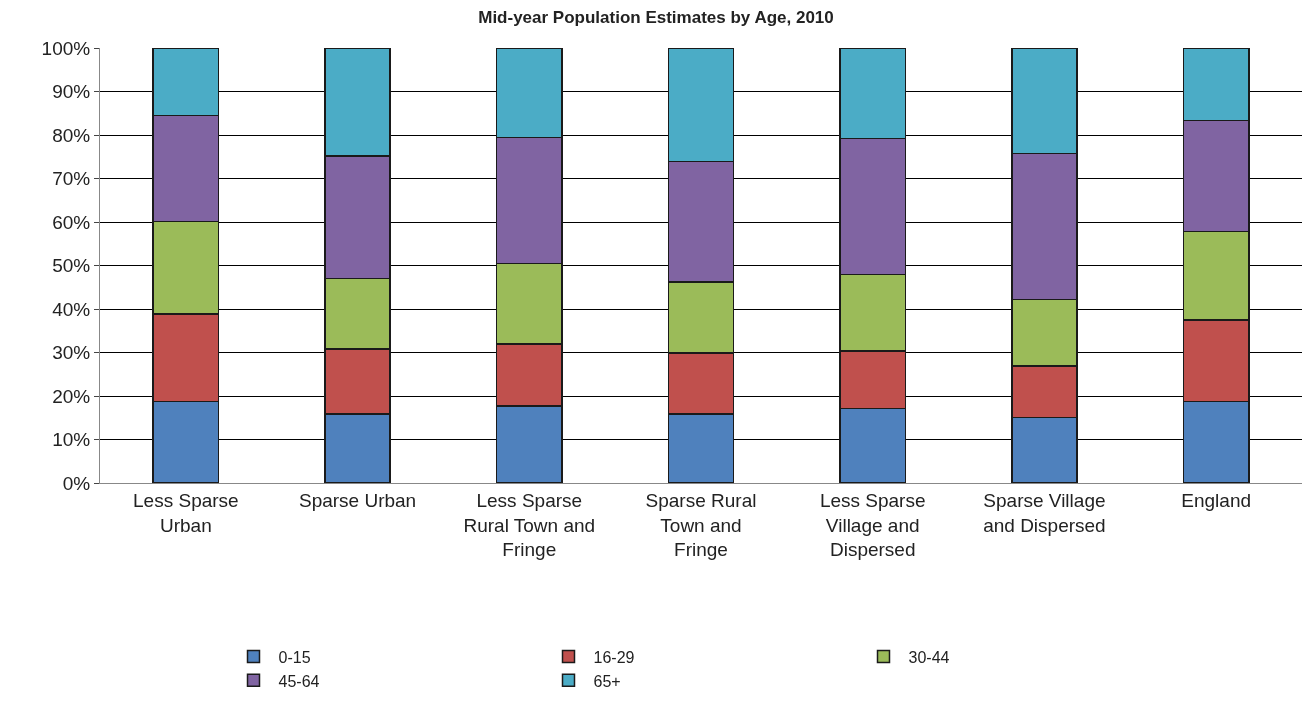  Describe the element at coordinates (71, 396) in the screenshot. I see `y-tick-label: 20%` at that location.